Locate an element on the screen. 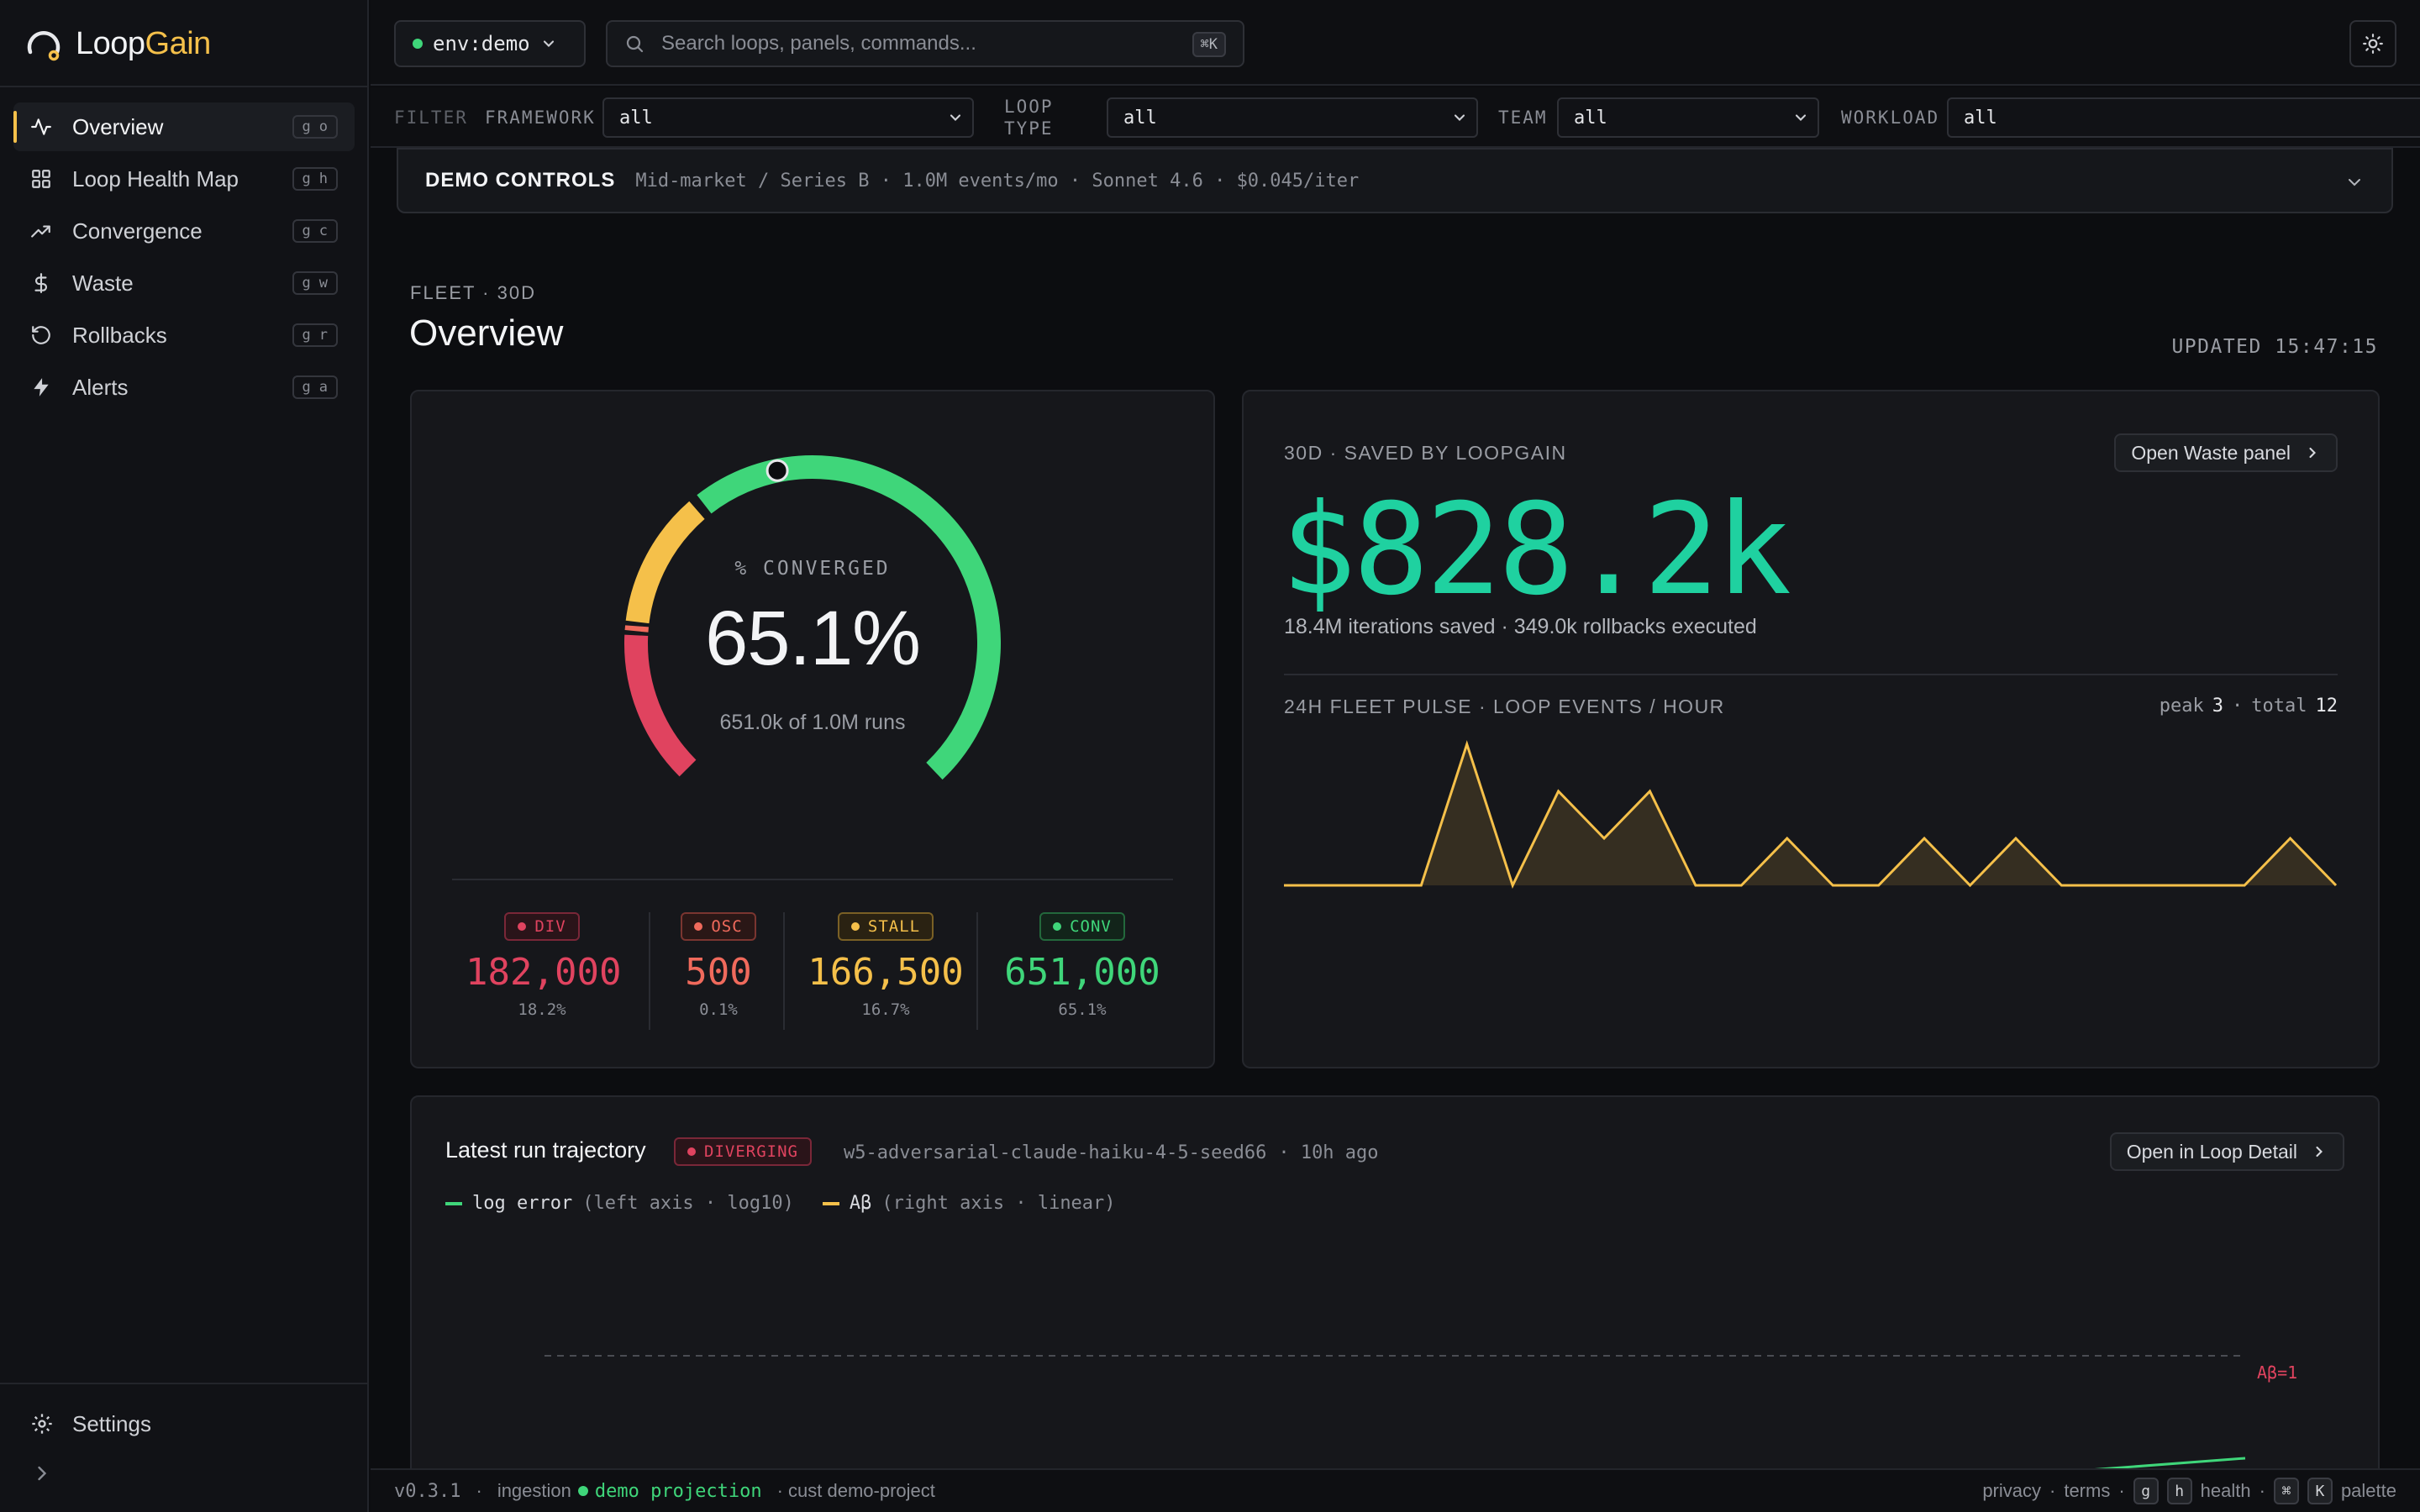  button-label: Open in Loop Detail is located at coordinates (2211, 1151).